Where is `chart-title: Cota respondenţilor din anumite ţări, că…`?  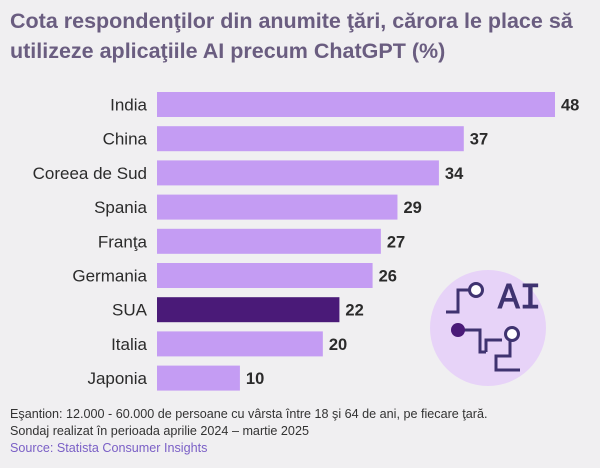
chart-title: Cota respondenţilor din anumite ţări, că… is located at coordinates (291, 36).